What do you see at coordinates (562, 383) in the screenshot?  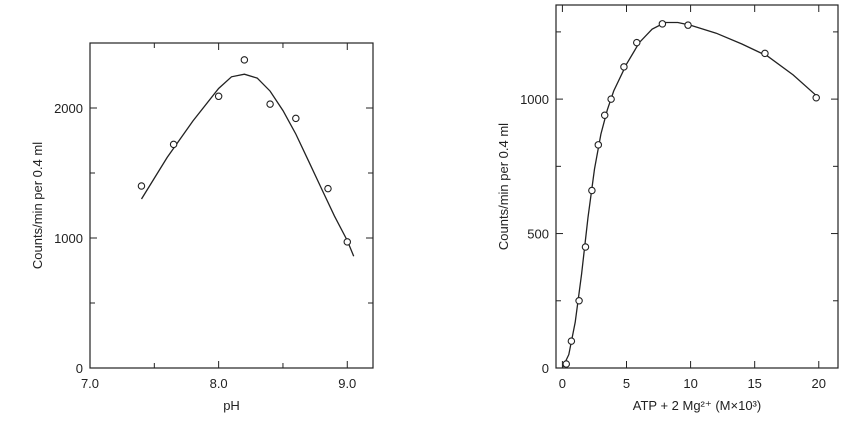 I see `x-tick-label: 0` at bounding box center [562, 383].